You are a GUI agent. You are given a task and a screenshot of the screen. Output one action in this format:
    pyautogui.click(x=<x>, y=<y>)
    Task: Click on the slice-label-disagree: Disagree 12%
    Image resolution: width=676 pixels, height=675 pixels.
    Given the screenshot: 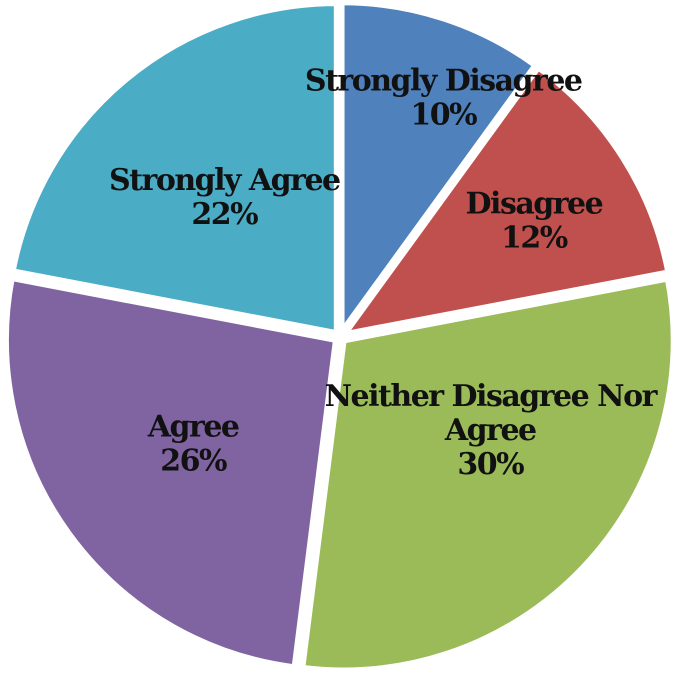 What is the action you would take?
    pyautogui.click(x=534, y=220)
    